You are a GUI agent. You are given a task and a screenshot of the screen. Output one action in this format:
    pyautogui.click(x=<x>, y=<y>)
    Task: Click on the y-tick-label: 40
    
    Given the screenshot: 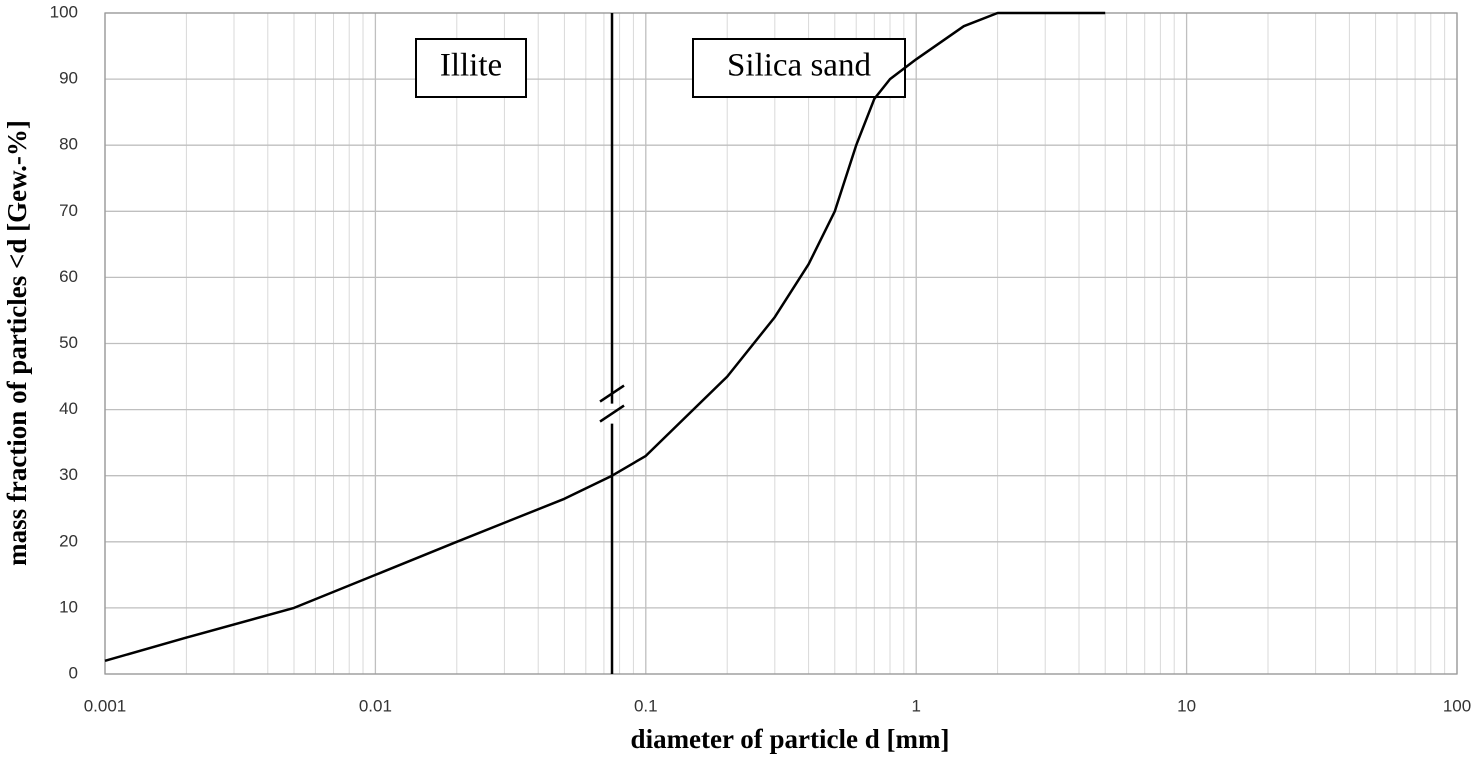 What is the action you would take?
    pyautogui.click(x=68, y=408)
    